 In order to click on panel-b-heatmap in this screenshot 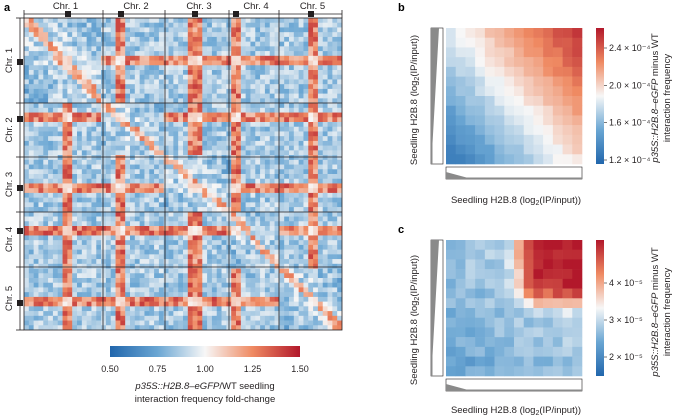, I will do `click(514, 96)`.